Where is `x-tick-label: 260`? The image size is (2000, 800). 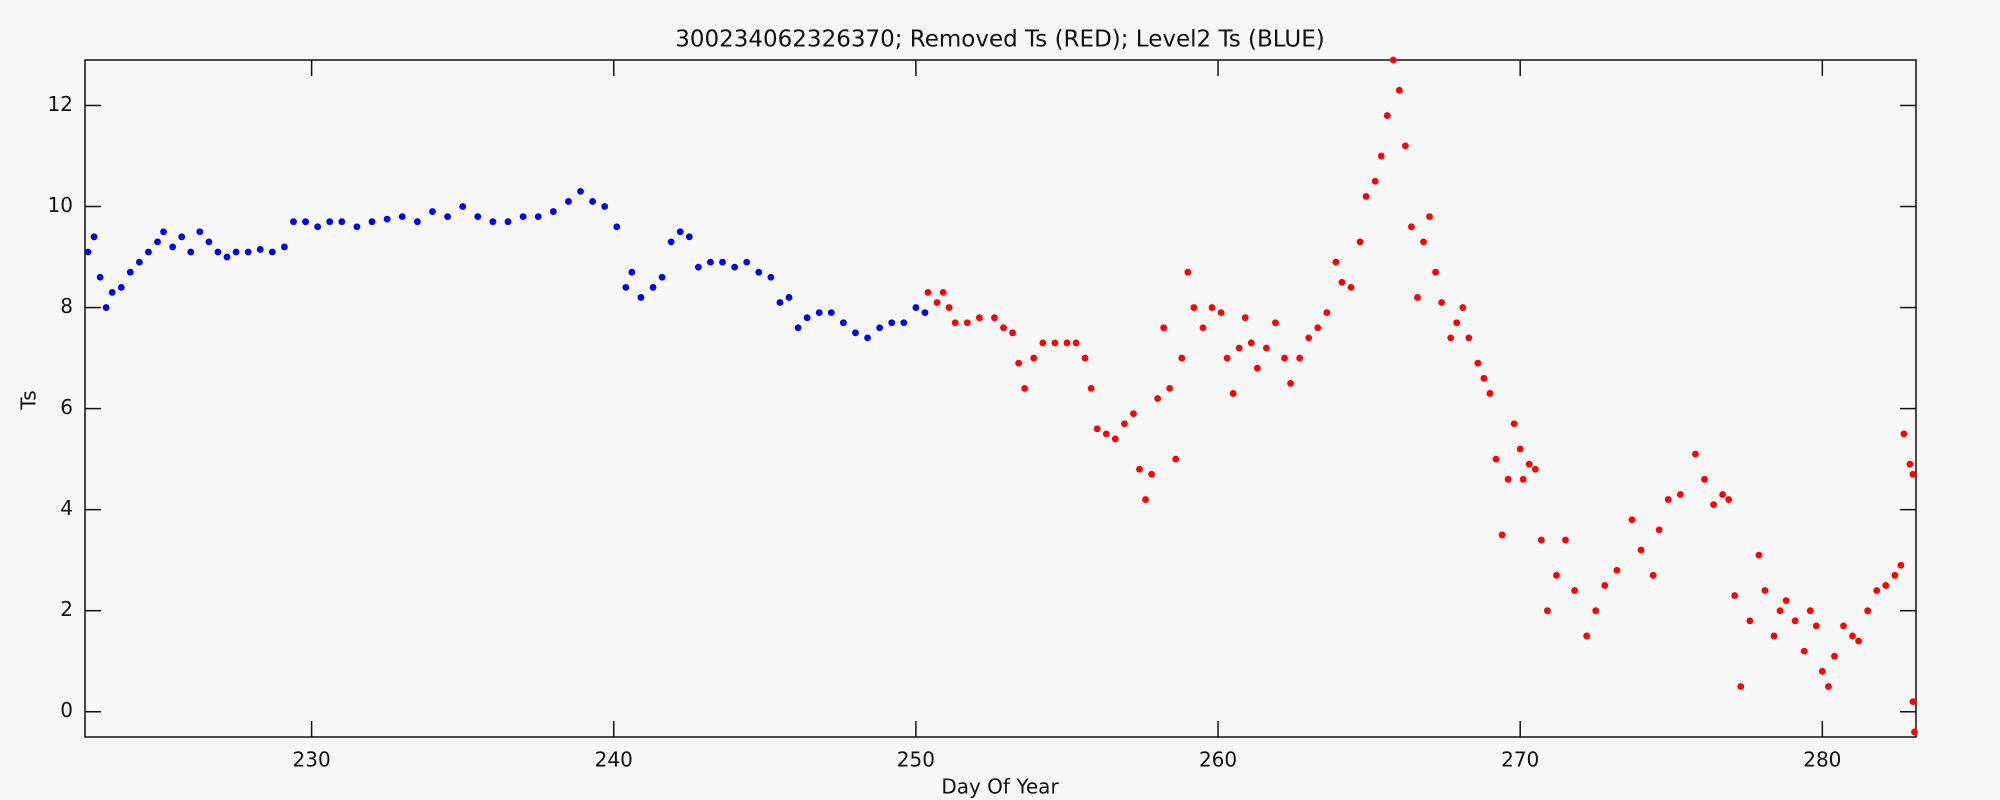
x-tick-label: 260 is located at coordinates (1218, 760).